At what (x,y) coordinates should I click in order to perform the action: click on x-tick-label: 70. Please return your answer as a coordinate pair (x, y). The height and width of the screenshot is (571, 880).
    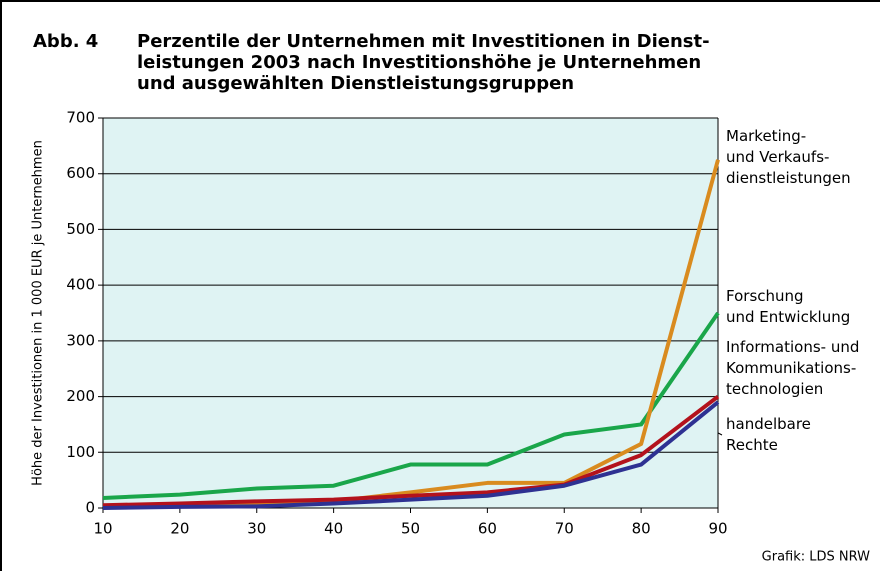
    Looking at the image, I should click on (564, 529).